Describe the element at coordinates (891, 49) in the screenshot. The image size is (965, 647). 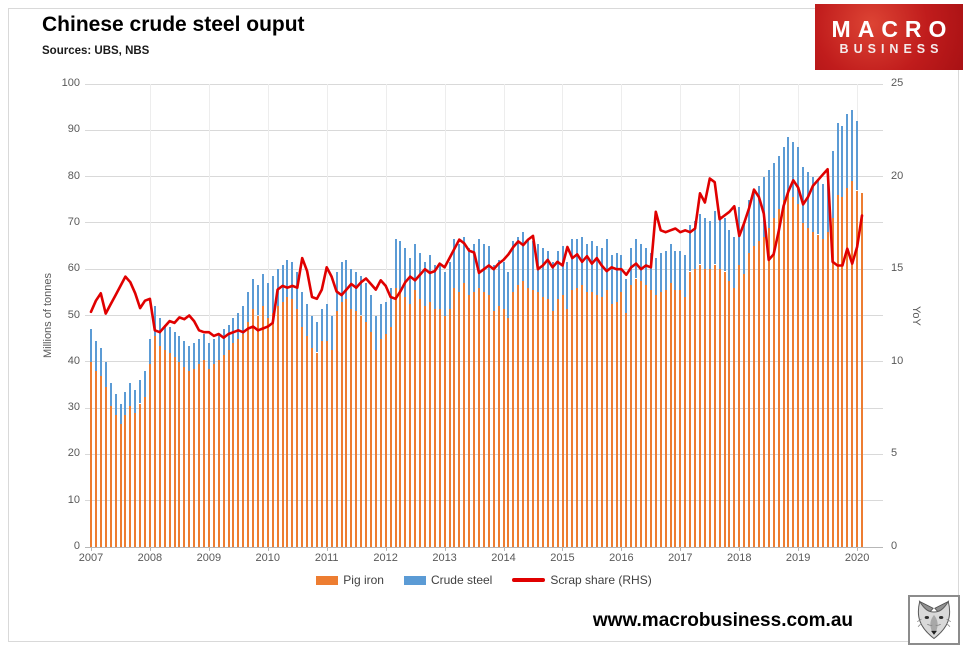
I see `logo-line-2: BUSINESS` at that location.